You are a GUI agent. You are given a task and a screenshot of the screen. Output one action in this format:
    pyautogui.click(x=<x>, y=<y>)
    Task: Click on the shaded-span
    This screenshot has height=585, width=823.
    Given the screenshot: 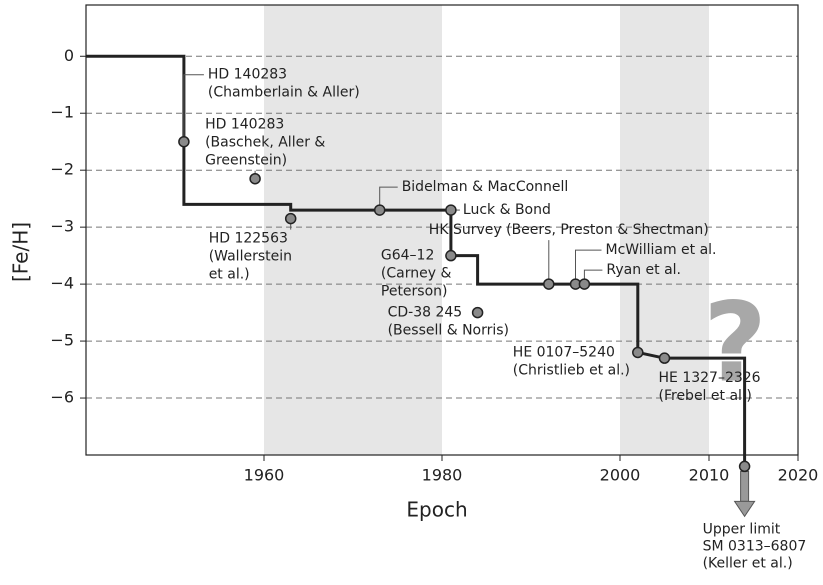 What is the action you would take?
    pyautogui.click(x=664, y=230)
    